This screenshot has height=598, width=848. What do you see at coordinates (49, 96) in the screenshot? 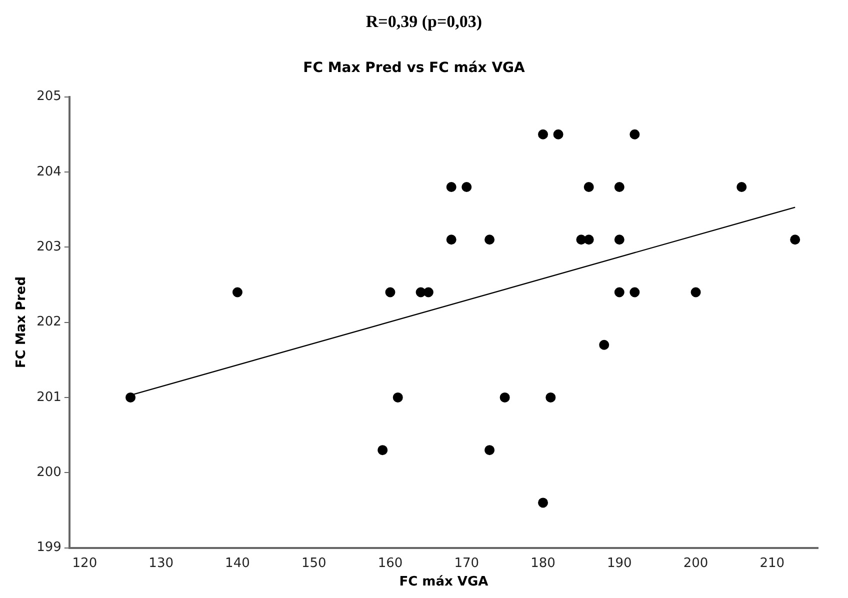
I see `y-tick-label: 205` at bounding box center [49, 96].